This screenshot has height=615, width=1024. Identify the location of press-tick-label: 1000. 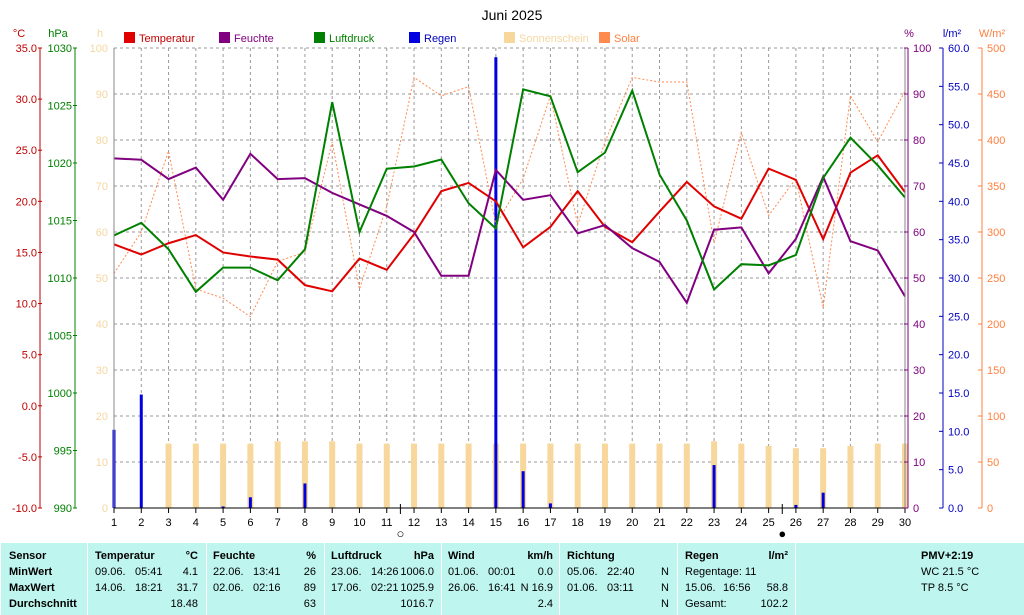
(60, 394).